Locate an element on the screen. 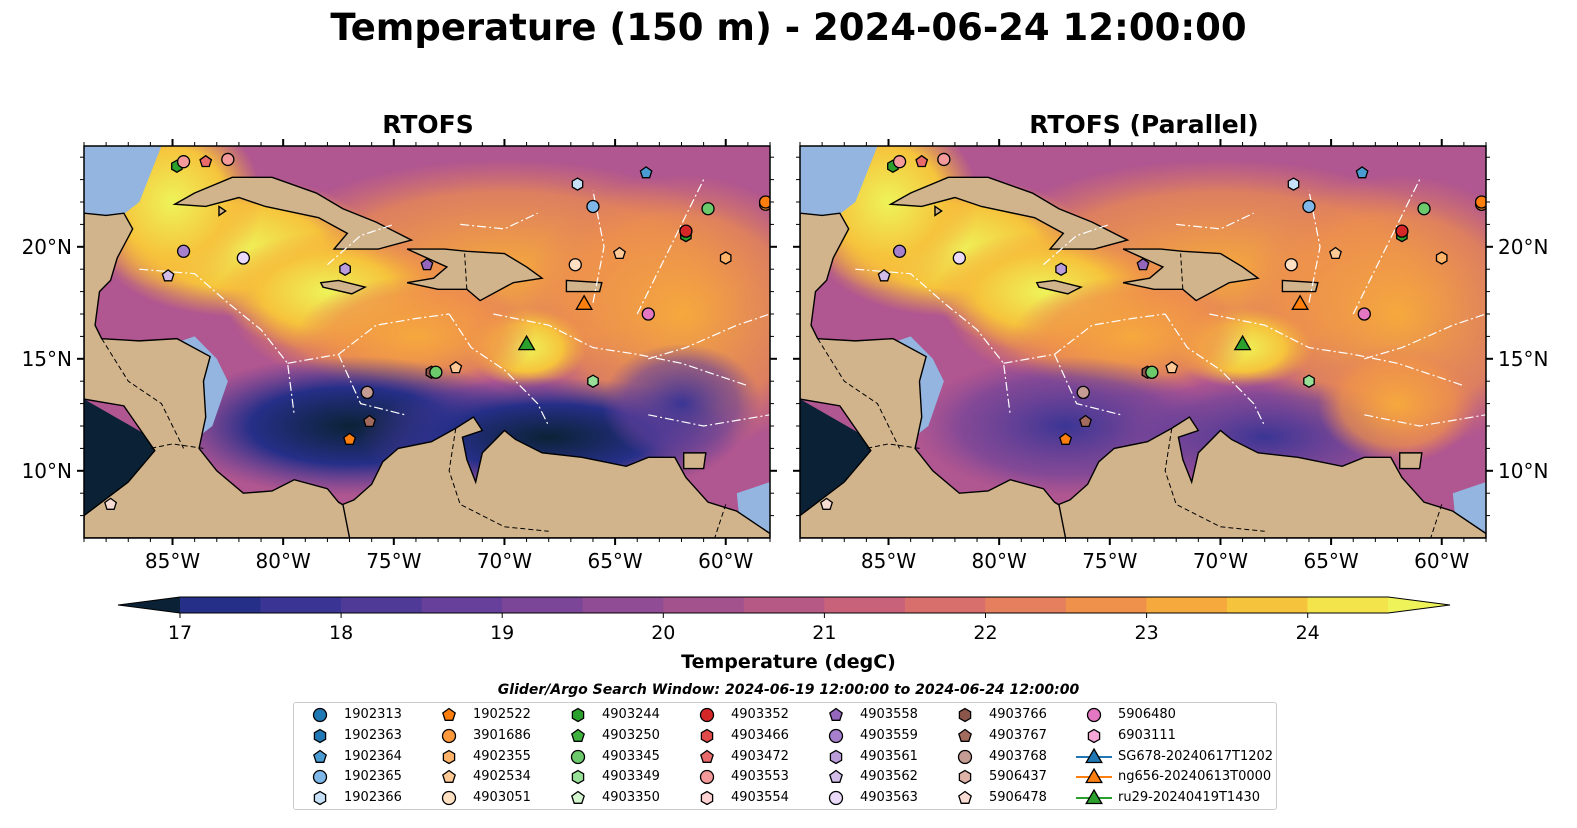 The image size is (1577, 828). colorbar-tick-label: 18 is located at coordinates (341, 633).